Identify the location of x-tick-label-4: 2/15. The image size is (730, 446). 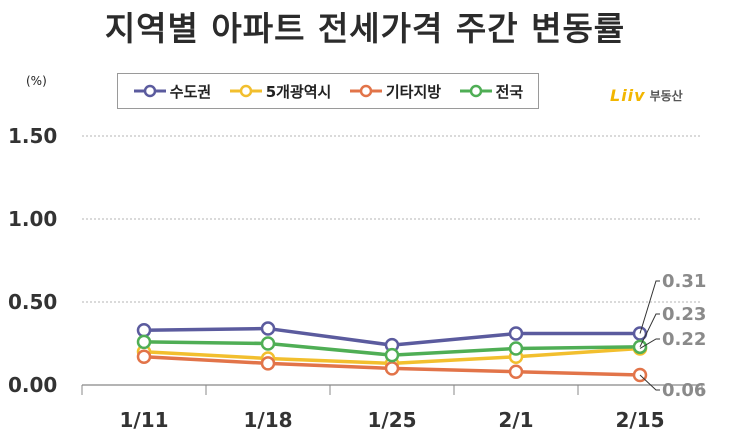
(639, 420).